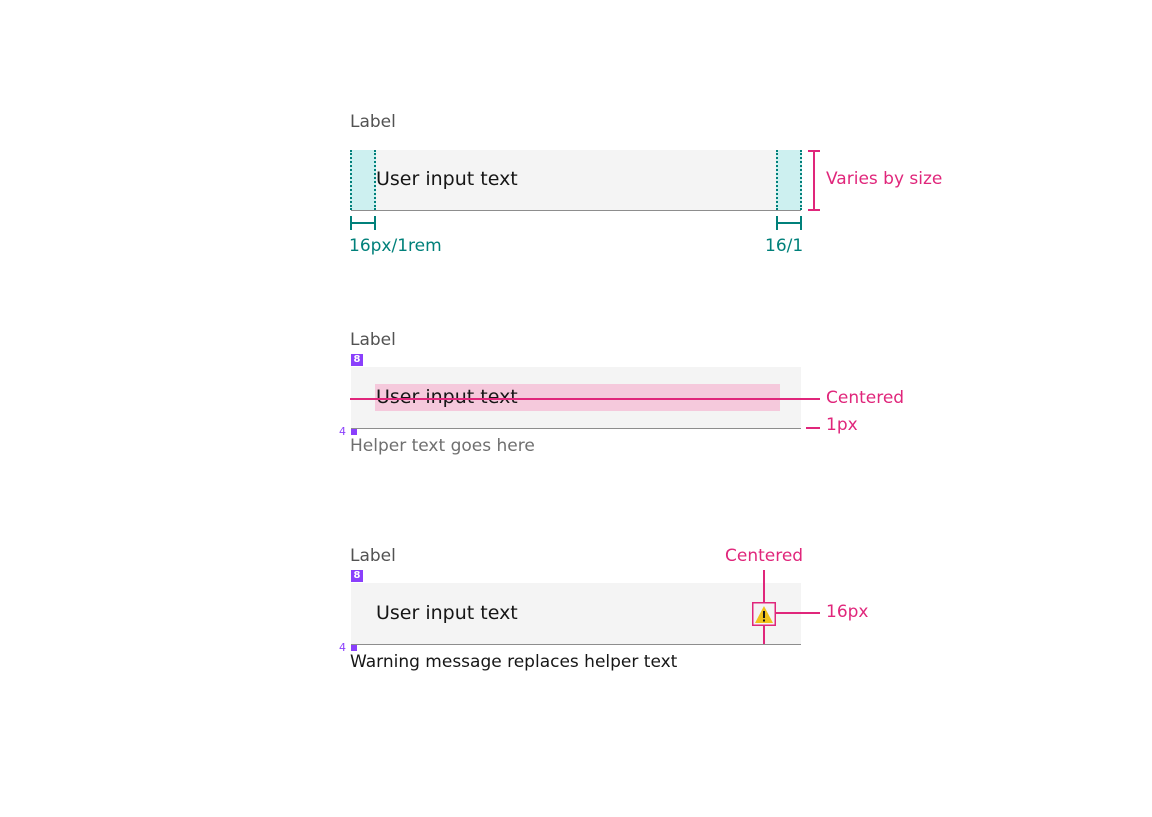 Image resolution: width=1152 pixels, height=817 pixels. I want to click on height-note: Varies by size, so click(884, 179).